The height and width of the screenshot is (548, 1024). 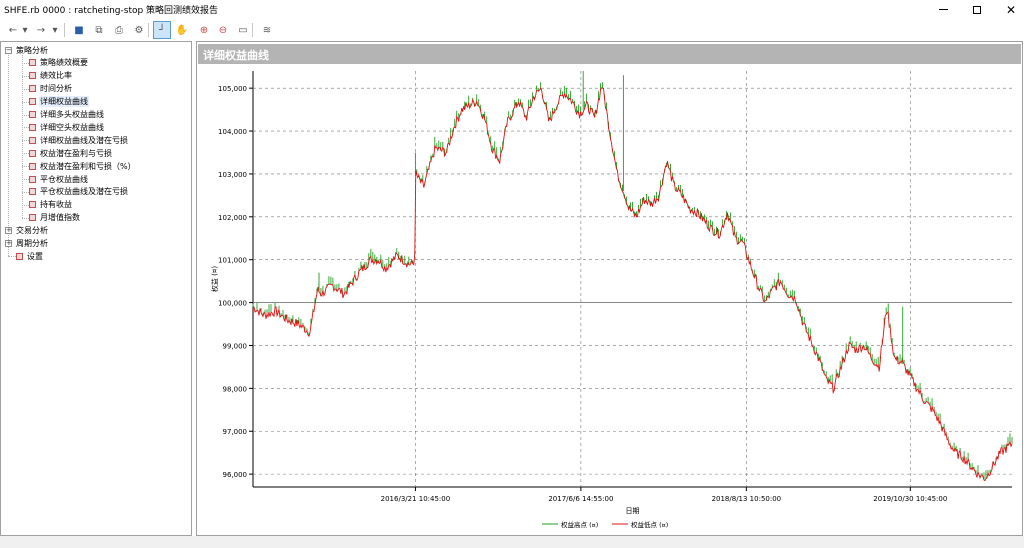 I want to click on zoom-in-icon: ⊕, so click(x=204, y=30).